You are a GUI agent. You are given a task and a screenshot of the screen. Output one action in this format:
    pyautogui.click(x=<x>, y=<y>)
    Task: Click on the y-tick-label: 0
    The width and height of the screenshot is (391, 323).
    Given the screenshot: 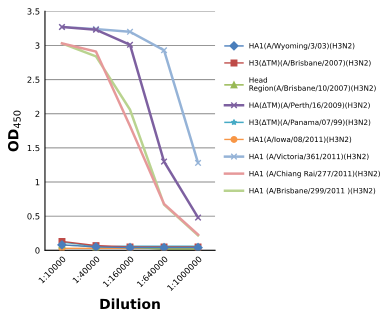 What is the action you would take?
    pyautogui.click(x=37, y=250)
    